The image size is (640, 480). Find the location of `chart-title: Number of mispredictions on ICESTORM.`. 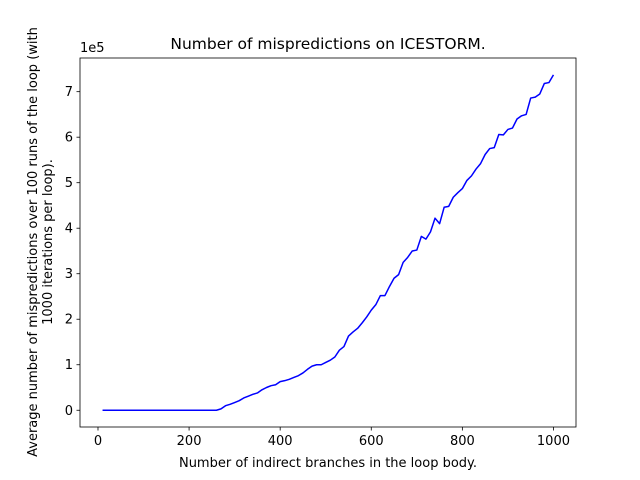

chart-title: Number of mispredictions on ICESTORM. is located at coordinates (327, 44).